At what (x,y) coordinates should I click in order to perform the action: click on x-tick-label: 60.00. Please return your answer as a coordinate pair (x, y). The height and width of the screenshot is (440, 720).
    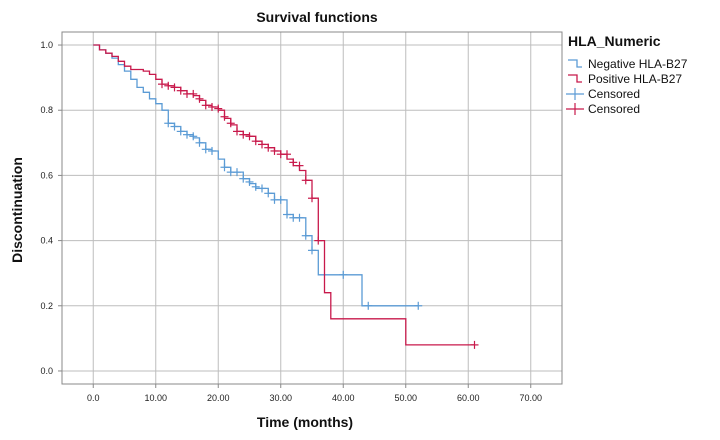
    Looking at the image, I should click on (468, 398).